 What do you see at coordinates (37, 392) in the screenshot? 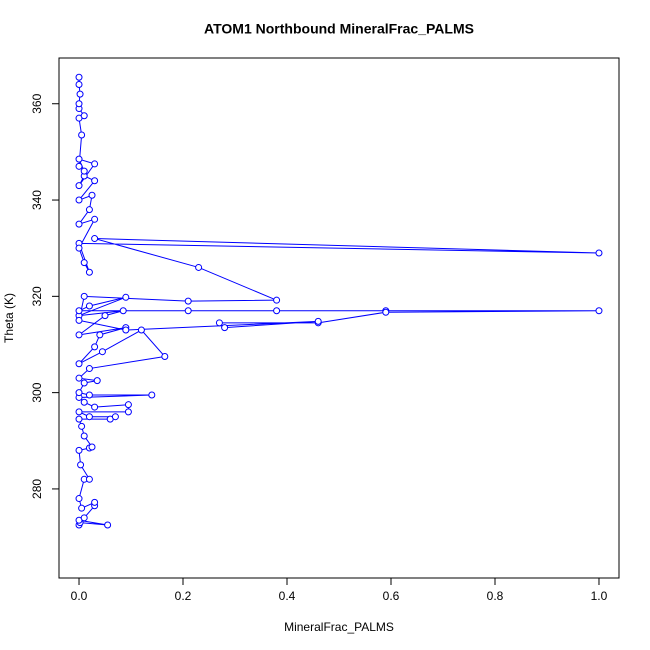
I see `y-tick-label: 300` at bounding box center [37, 392].